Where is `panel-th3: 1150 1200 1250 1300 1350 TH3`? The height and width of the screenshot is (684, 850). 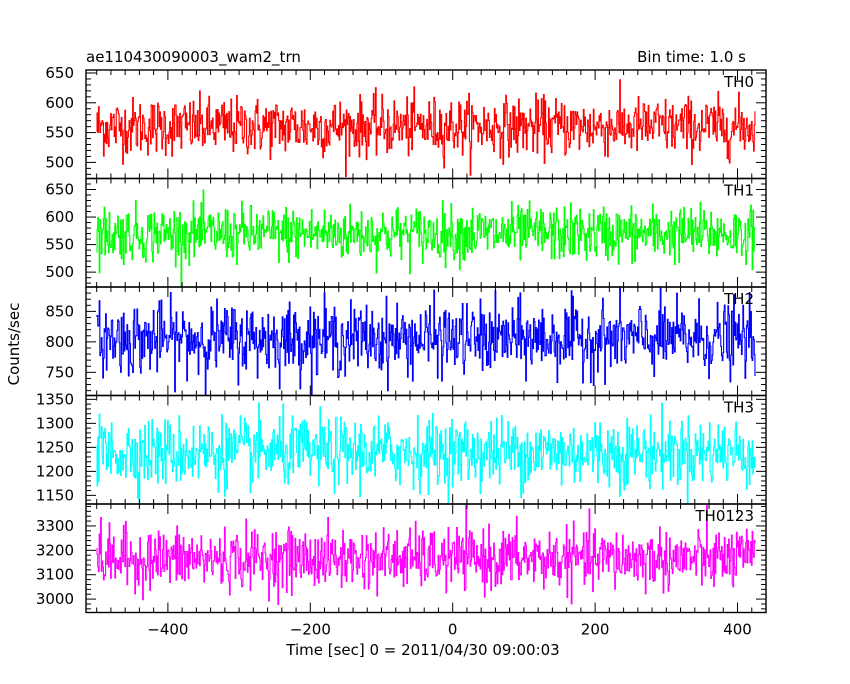 panel-th3: 1150 1200 1250 1300 1350 TH3 is located at coordinates (401, 447).